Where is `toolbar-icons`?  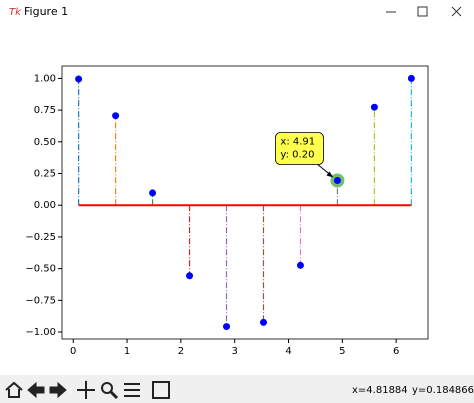
toolbar-icons is located at coordinates (87, 390).